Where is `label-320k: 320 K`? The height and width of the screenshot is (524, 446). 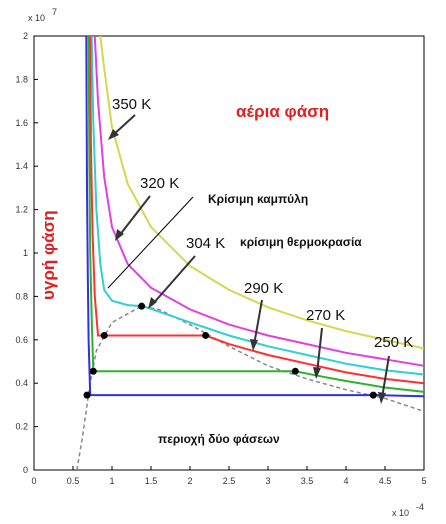
label-320k: 320 K is located at coordinates (159, 183).